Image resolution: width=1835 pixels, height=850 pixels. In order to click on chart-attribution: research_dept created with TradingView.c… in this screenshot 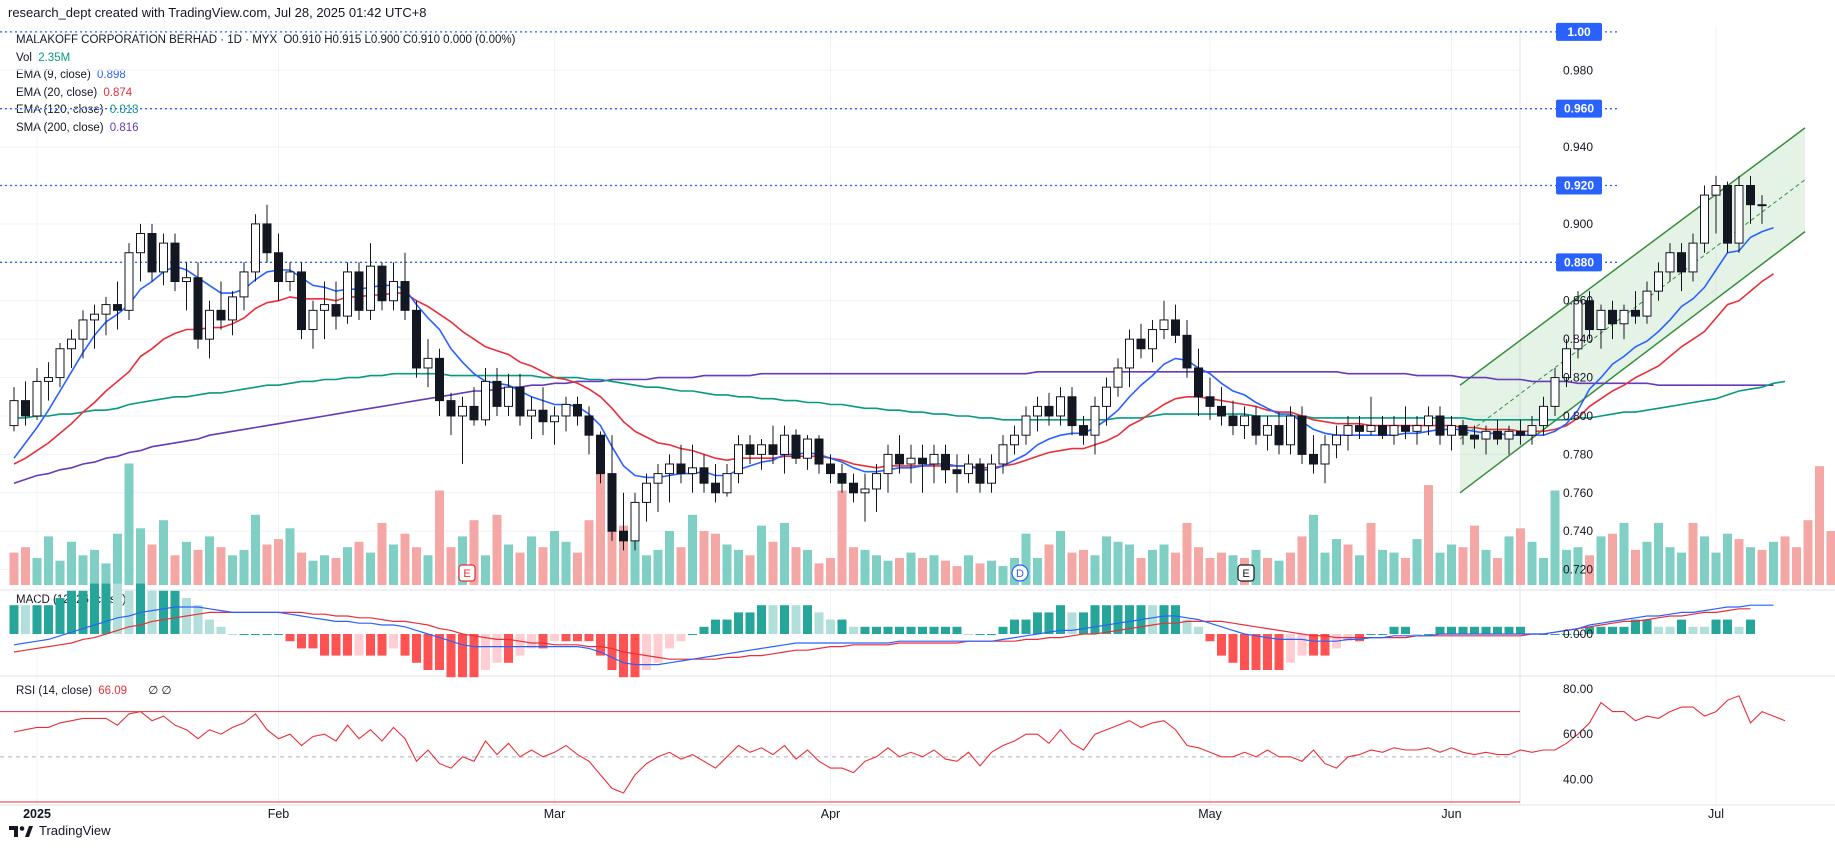, I will do `click(217, 12)`.